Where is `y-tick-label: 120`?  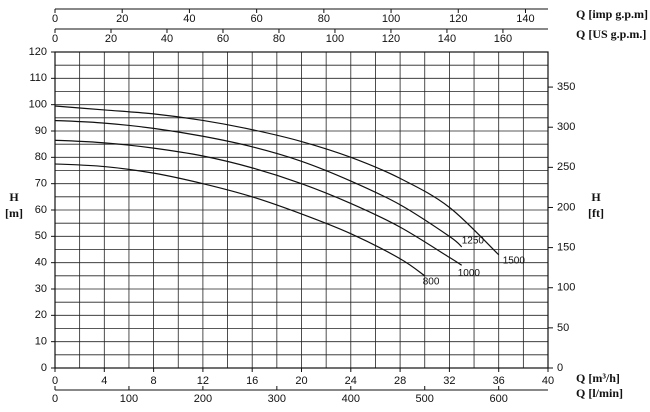
y-tick-label: 120 is located at coordinates (38, 52).